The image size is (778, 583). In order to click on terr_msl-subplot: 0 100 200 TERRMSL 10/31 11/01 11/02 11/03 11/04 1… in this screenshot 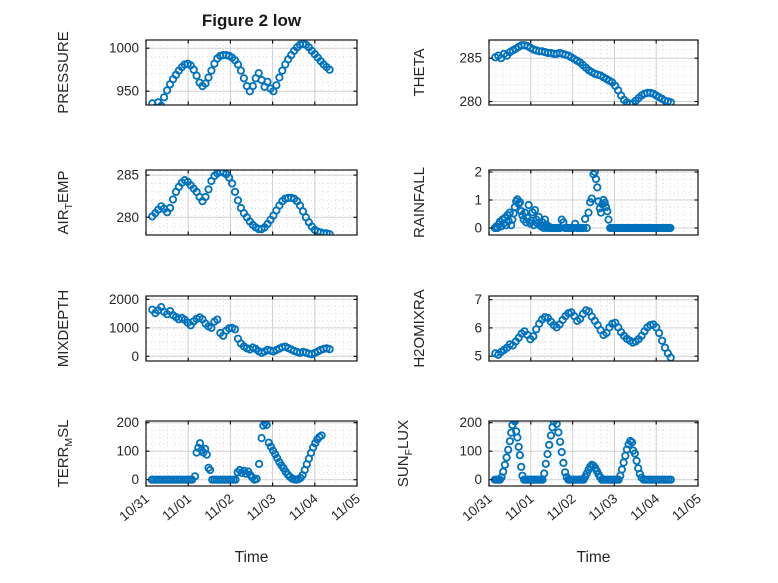, I will do `click(209, 490)`.